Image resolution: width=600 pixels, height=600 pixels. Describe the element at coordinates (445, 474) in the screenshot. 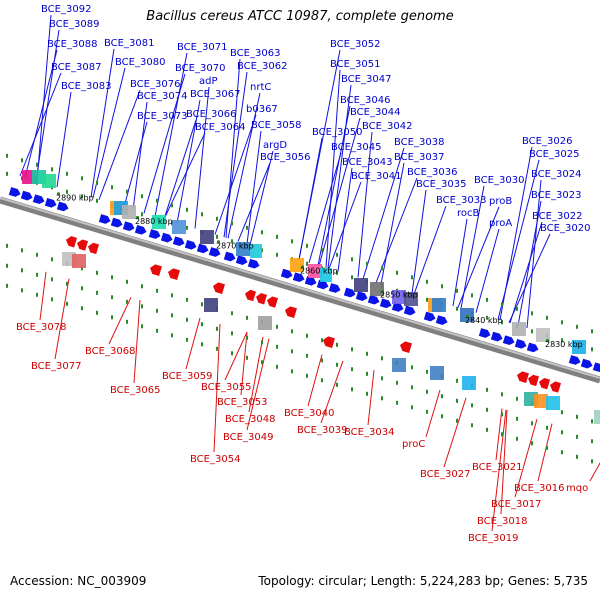

I see `reverse-gene-label: BCE_3027` at that location.